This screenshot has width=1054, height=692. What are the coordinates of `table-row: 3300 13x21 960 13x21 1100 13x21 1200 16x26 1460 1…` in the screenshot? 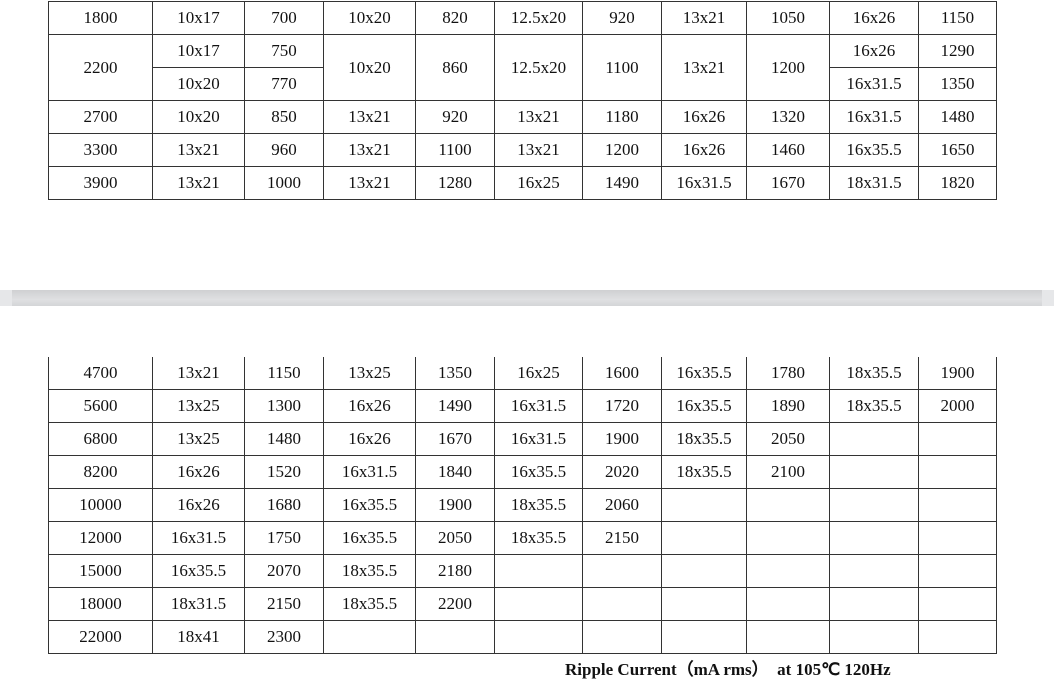 It's located at (522, 150).